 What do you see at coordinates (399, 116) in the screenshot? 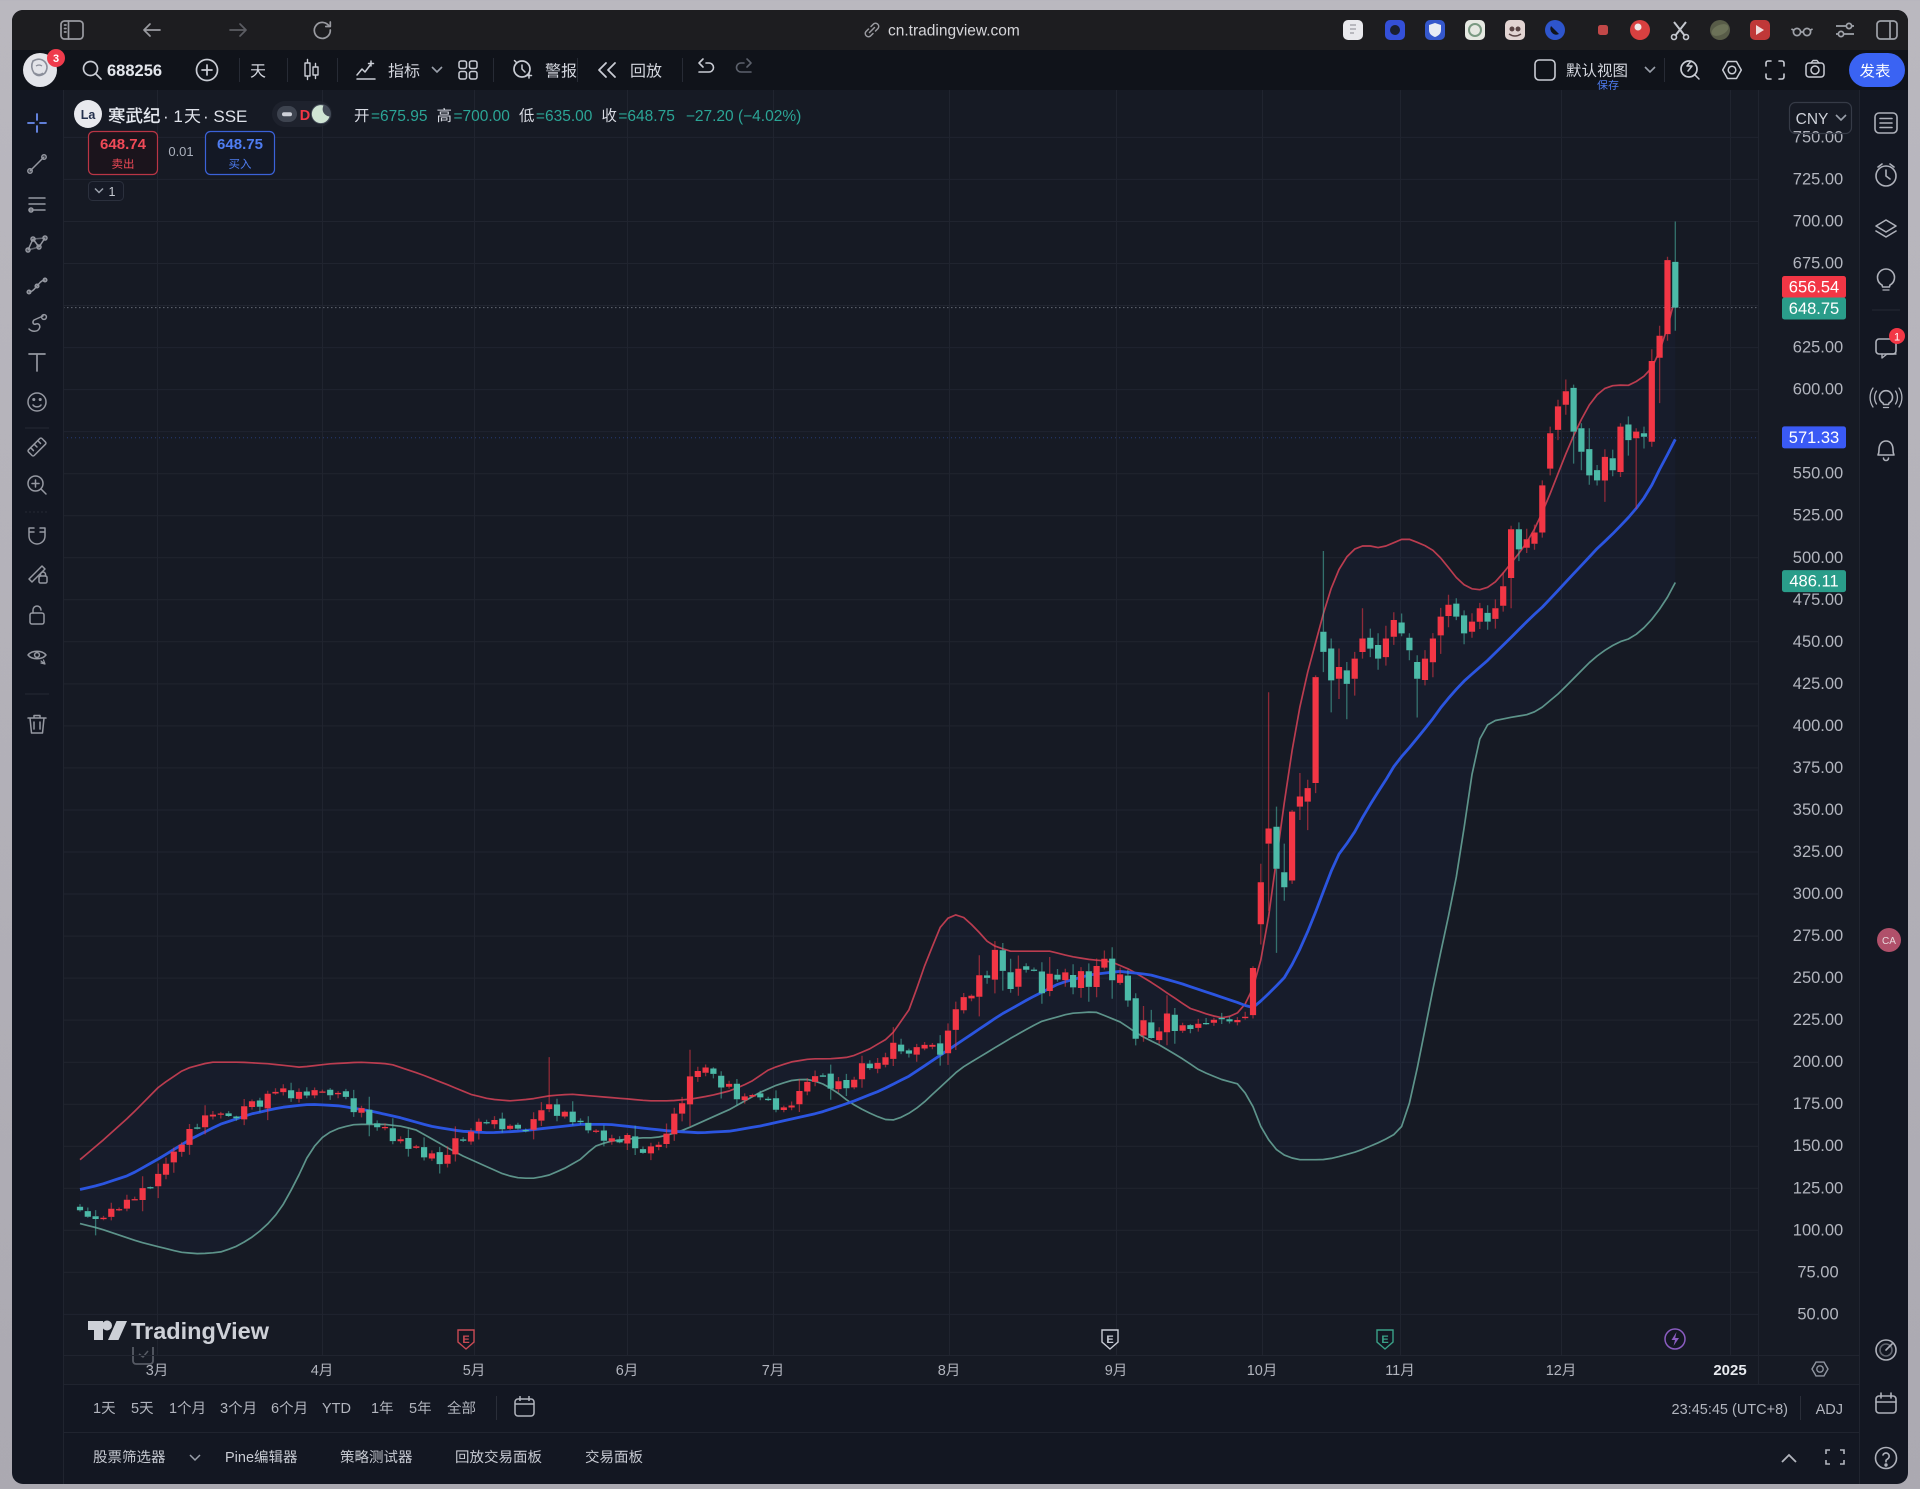
I see `svg-text: =675.95` at bounding box center [399, 116].